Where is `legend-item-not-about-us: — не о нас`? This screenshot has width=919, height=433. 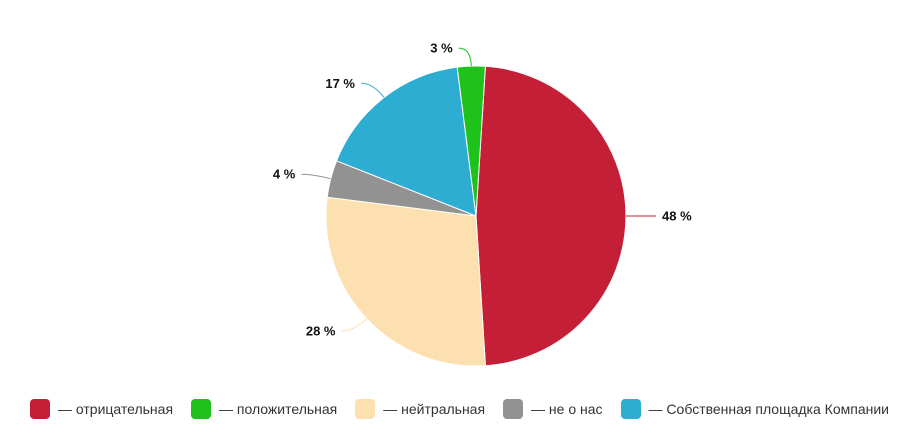 legend-item-not-about-us: — не о нас is located at coordinates (553, 409).